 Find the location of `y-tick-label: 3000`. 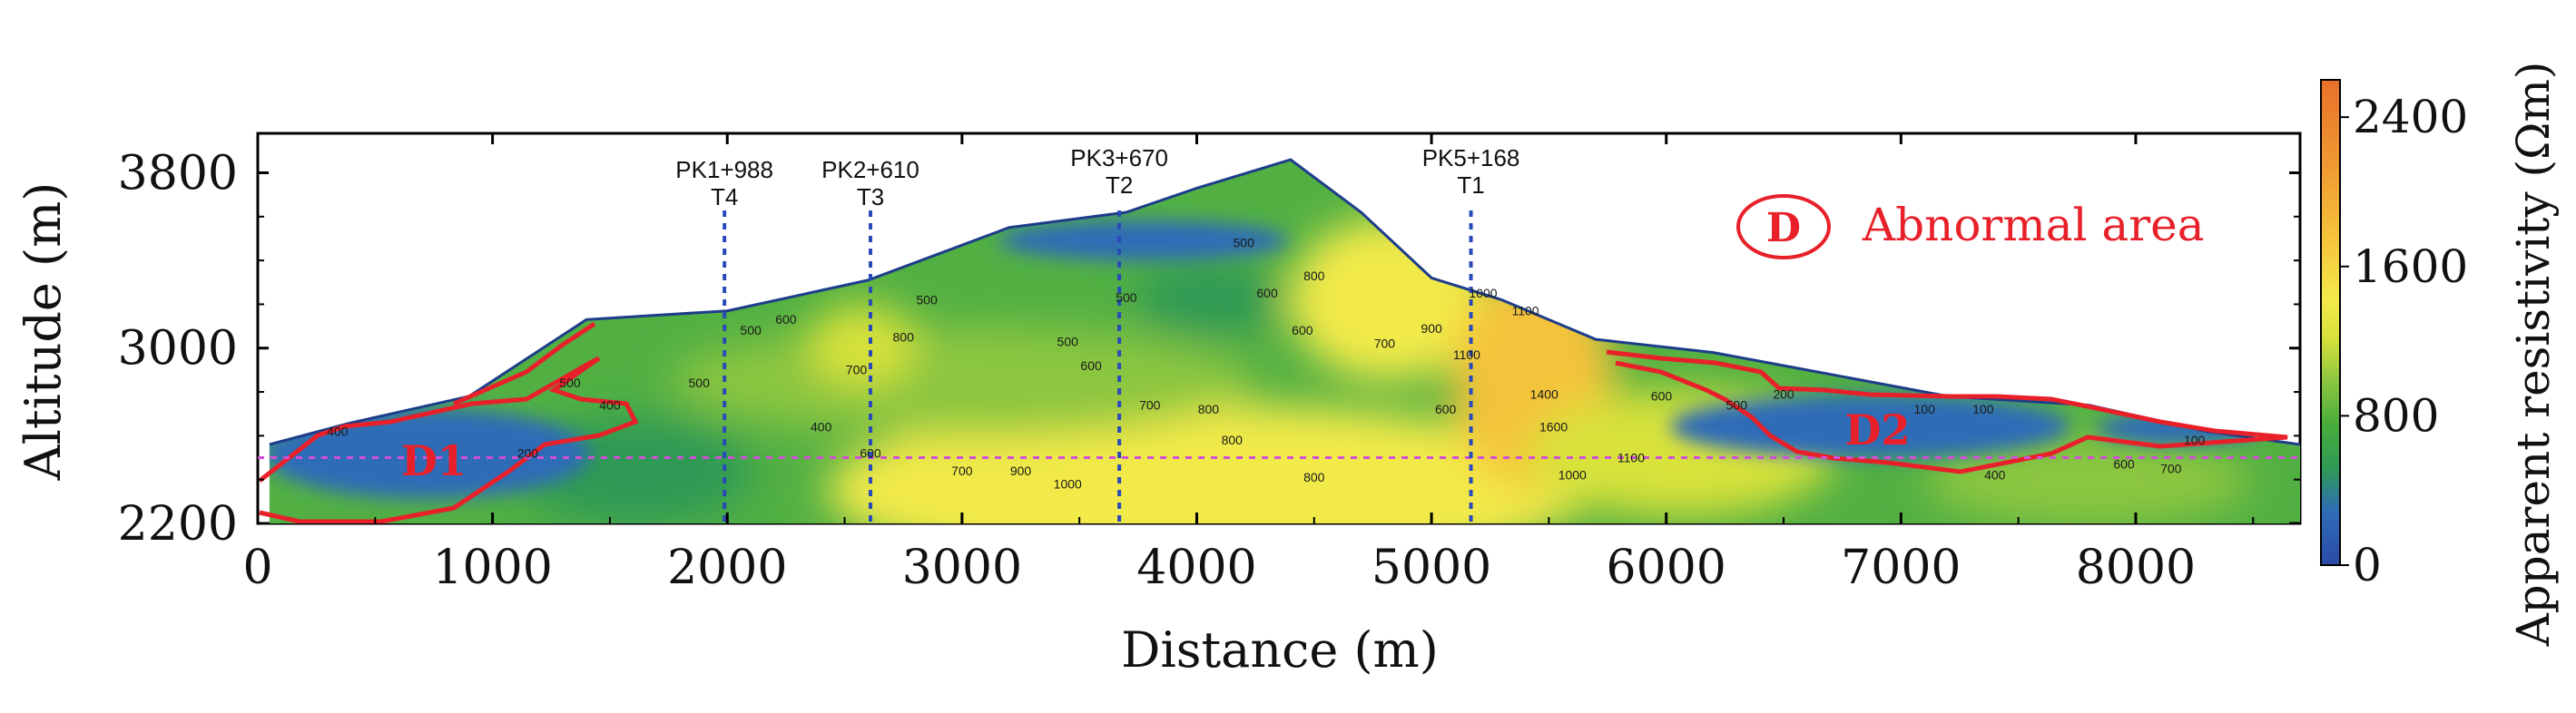

y-tick-label: 3000 is located at coordinates (178, 349).